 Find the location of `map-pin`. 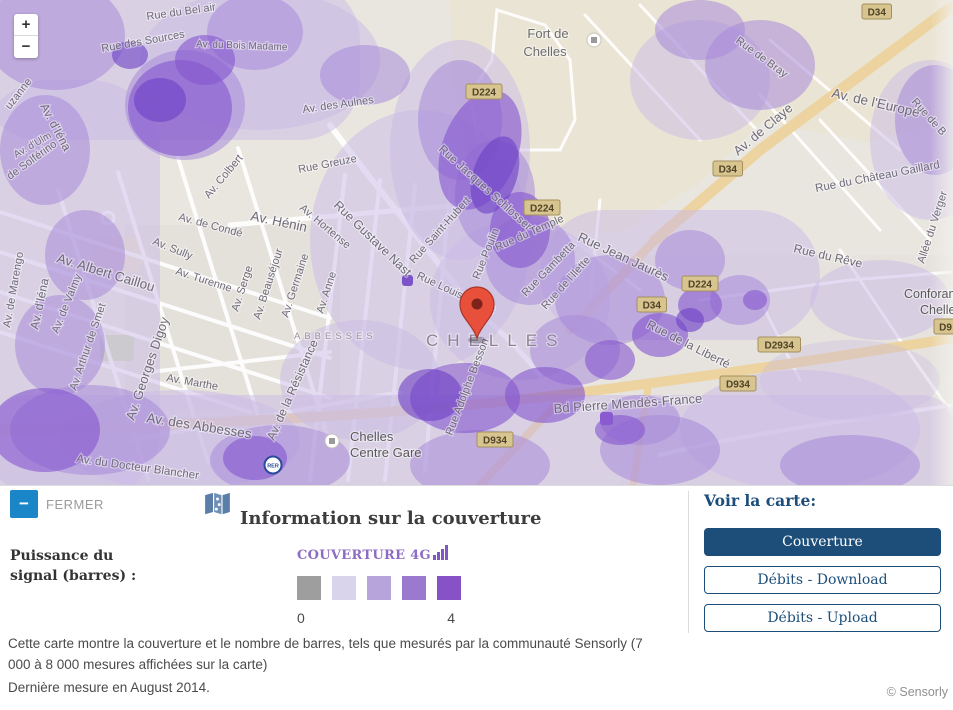

map-pin is located at coordinates (477, 315).